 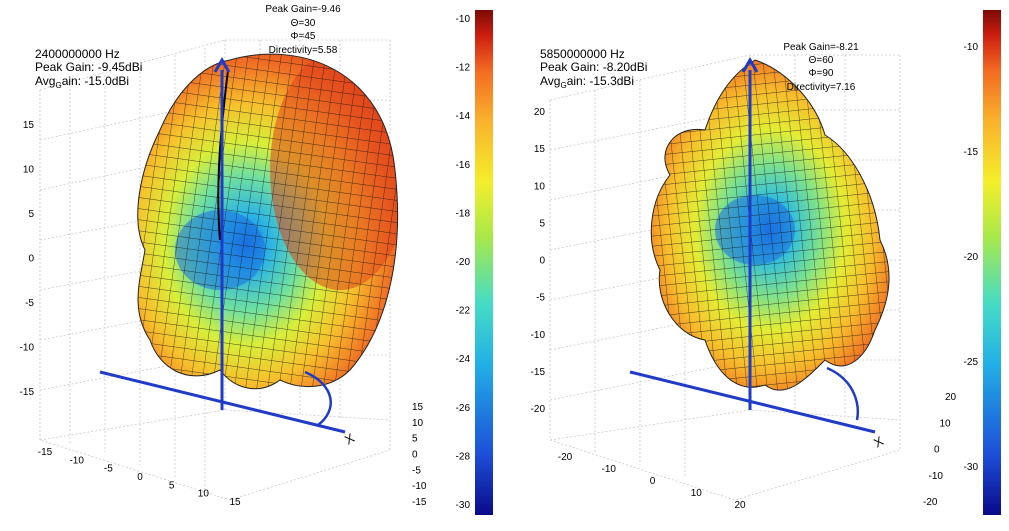 I want to click on x-axis-ticks: -15 -10 -5 0 5 10 15, so click(x=139, y=477).